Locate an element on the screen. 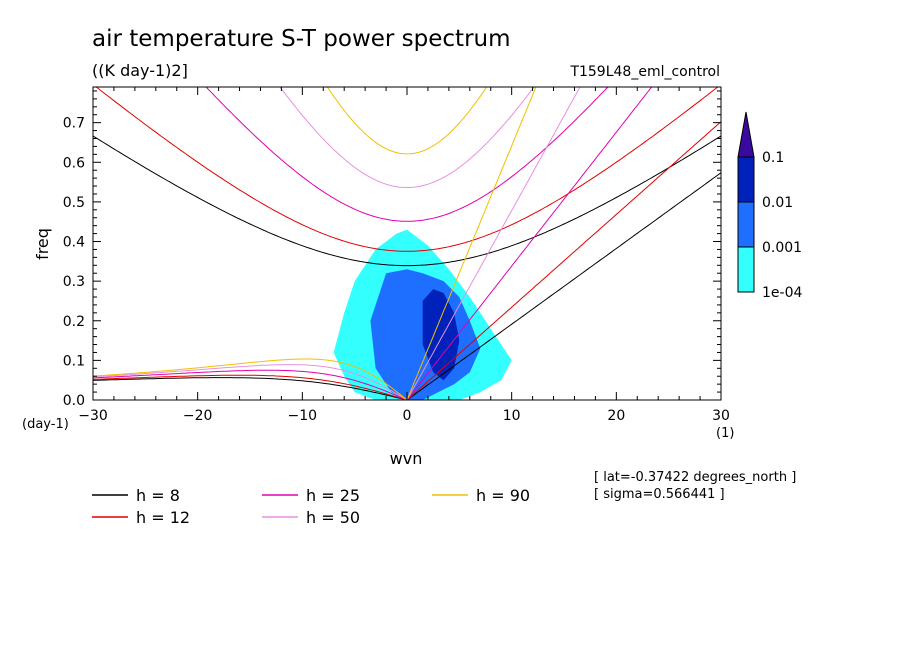 The image size is (904, 654). dispersion-h-50-gravity is located at coordinates (407, 137).